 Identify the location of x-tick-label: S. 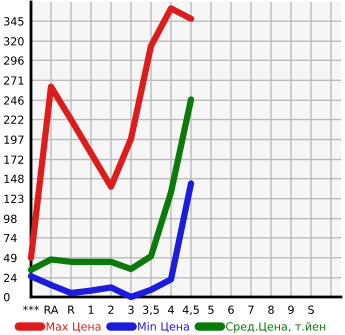
(311, 310).